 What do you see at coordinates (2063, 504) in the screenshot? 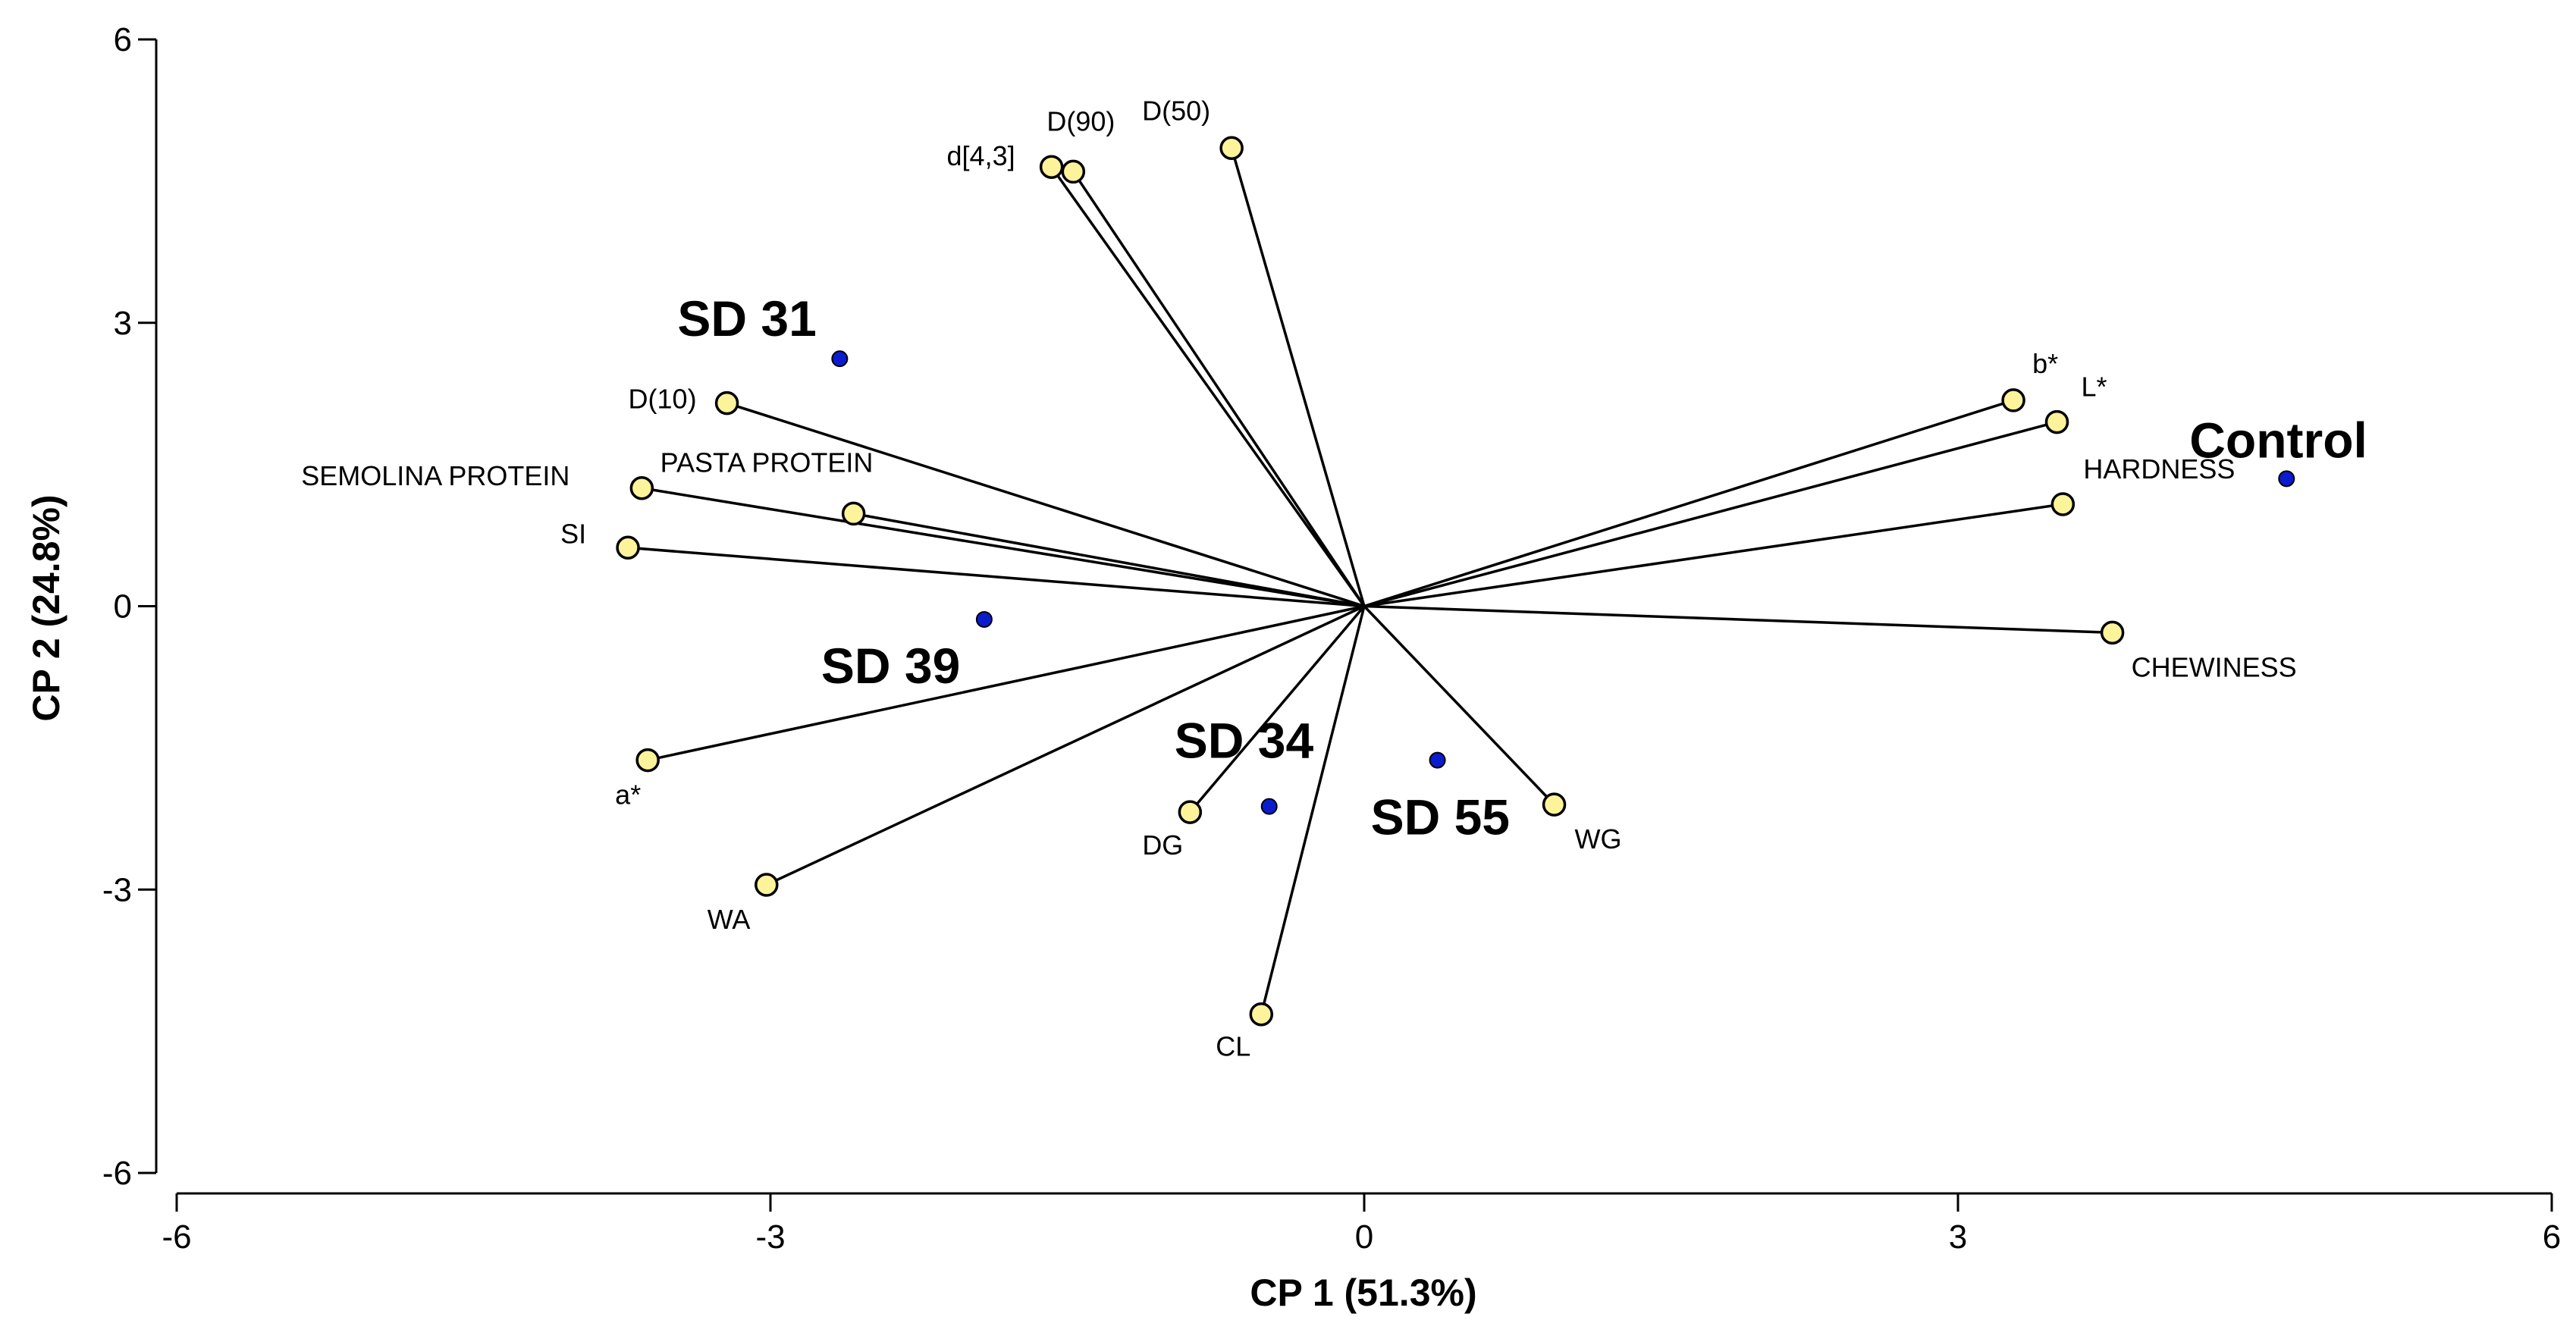
I see `variable-point-hardness` at bounding box center [2063, 504].